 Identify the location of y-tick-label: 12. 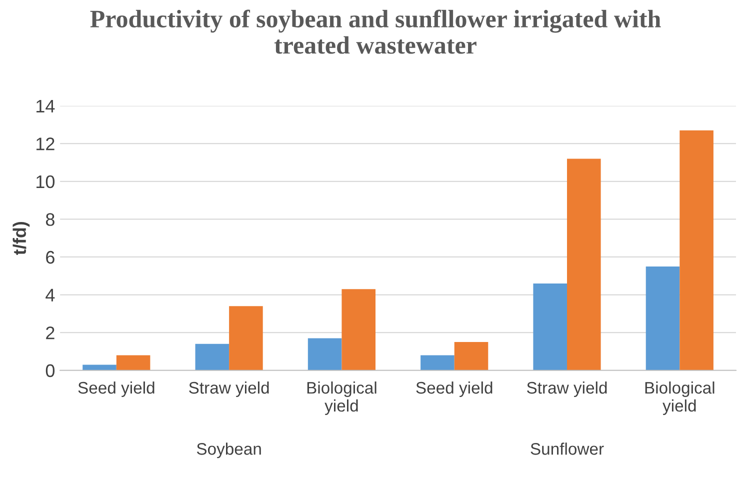
(45, 144).